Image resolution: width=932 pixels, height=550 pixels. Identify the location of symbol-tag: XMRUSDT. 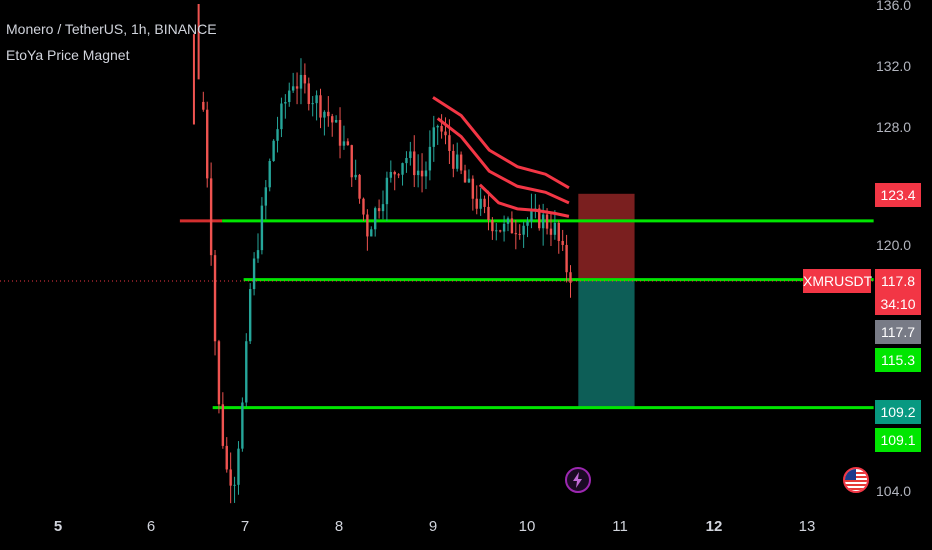
(837, 281).